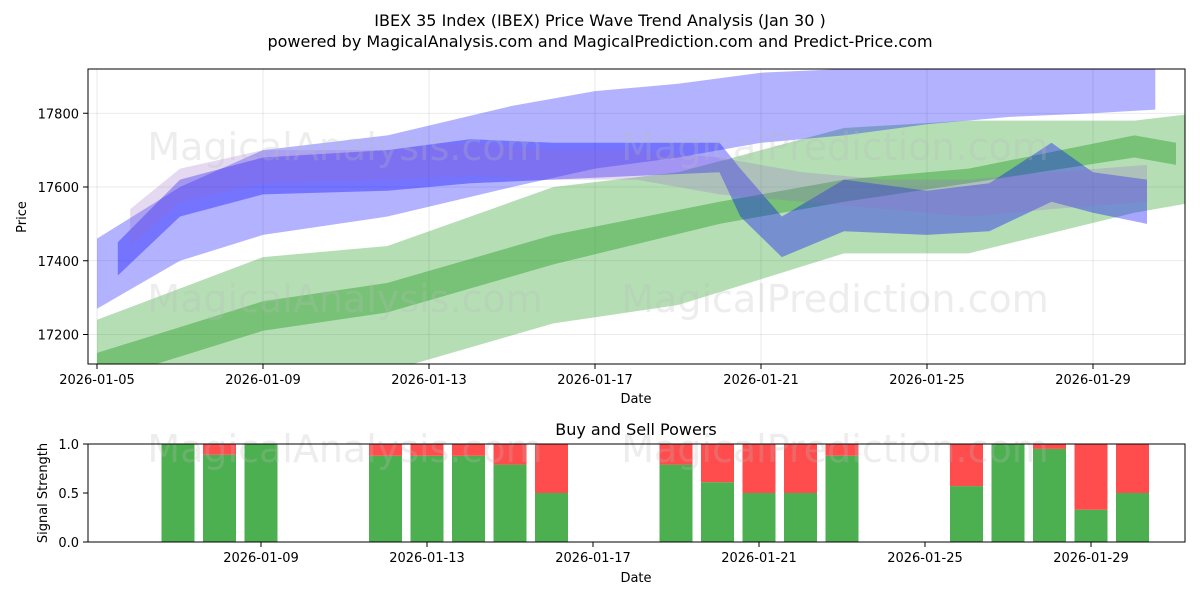 The image size is (1200, 600). Describe the element at coordinates (761, 380) in the screenshot. I see `price-x-tick-label: 2026-01-21` at that location.